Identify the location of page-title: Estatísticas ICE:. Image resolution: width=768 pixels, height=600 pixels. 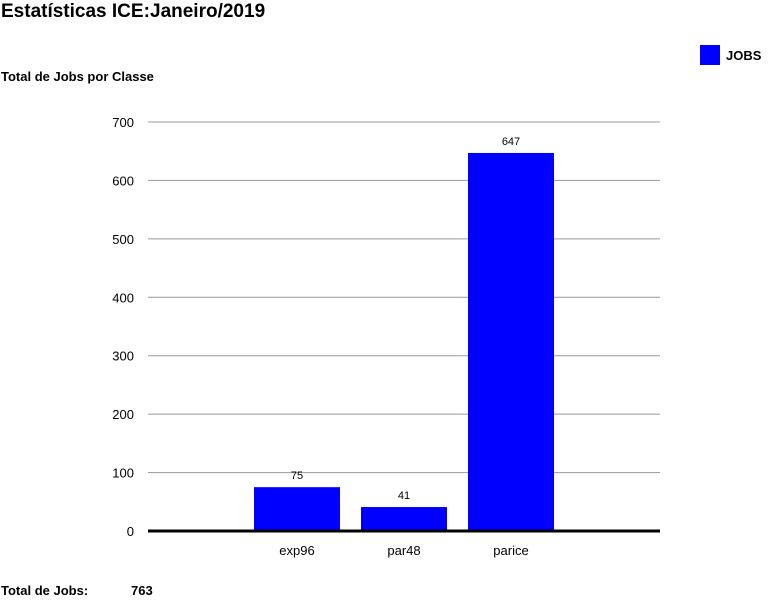
(75, 11).